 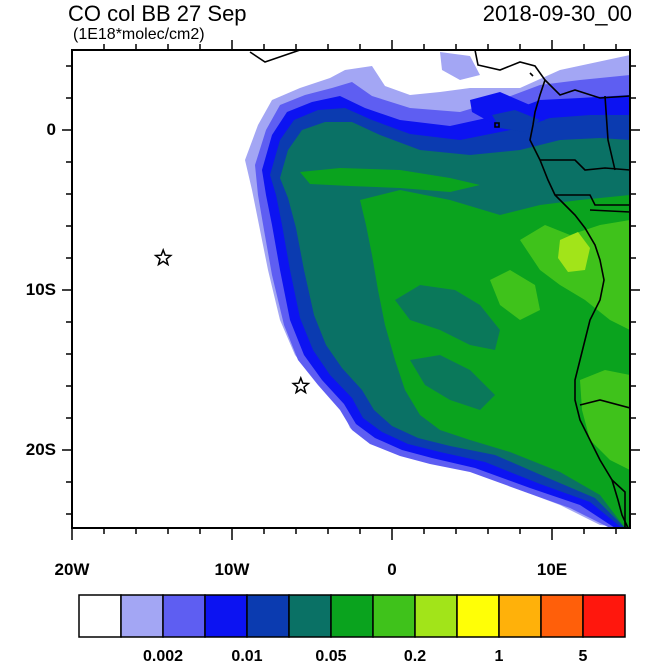 I want to click on x-tick-label-10w: 10W, so click(x=232, y=569).